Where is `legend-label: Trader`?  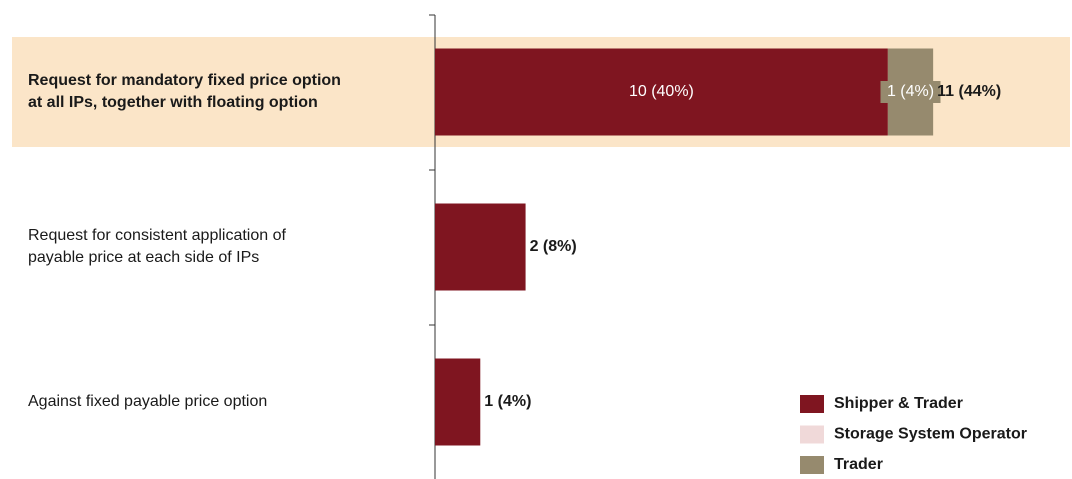 legend-label: Trader is located at coordinates (858, 464).